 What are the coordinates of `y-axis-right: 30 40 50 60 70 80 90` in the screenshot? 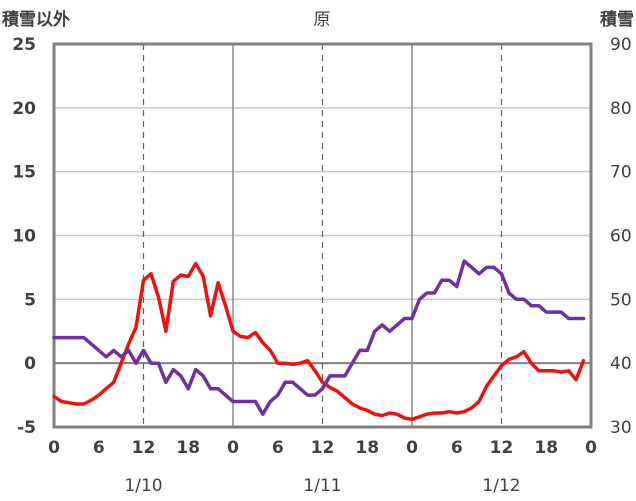 It's located at (621, 236).